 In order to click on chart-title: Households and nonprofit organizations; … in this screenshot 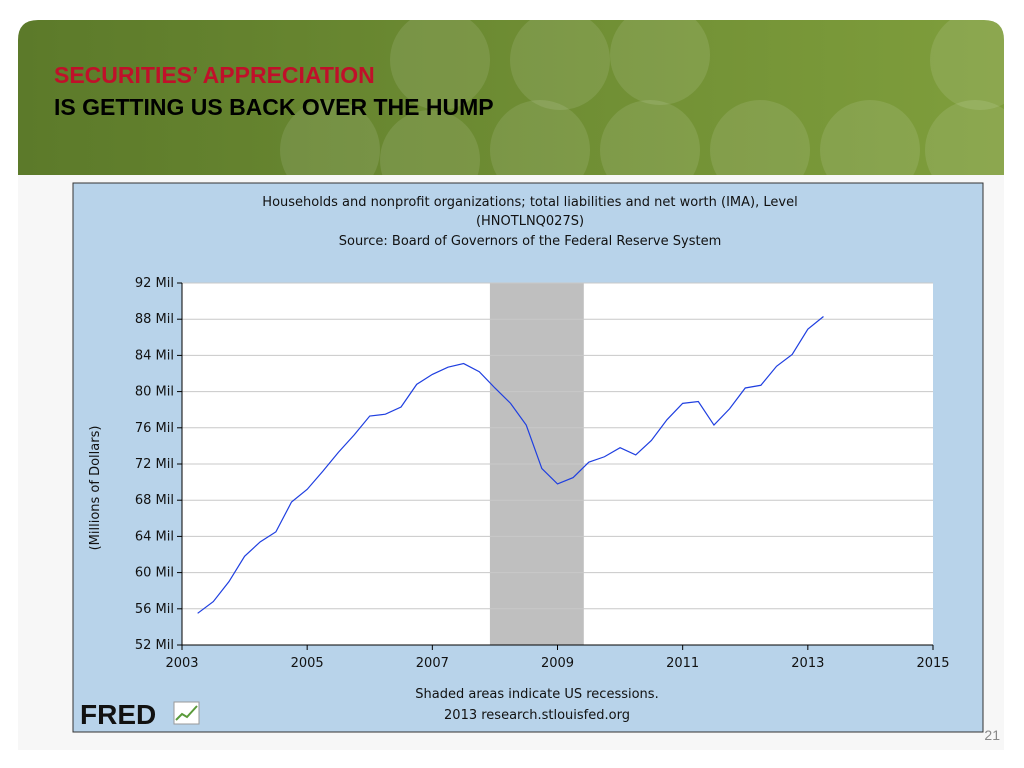, I will do `click(529, 202)`.